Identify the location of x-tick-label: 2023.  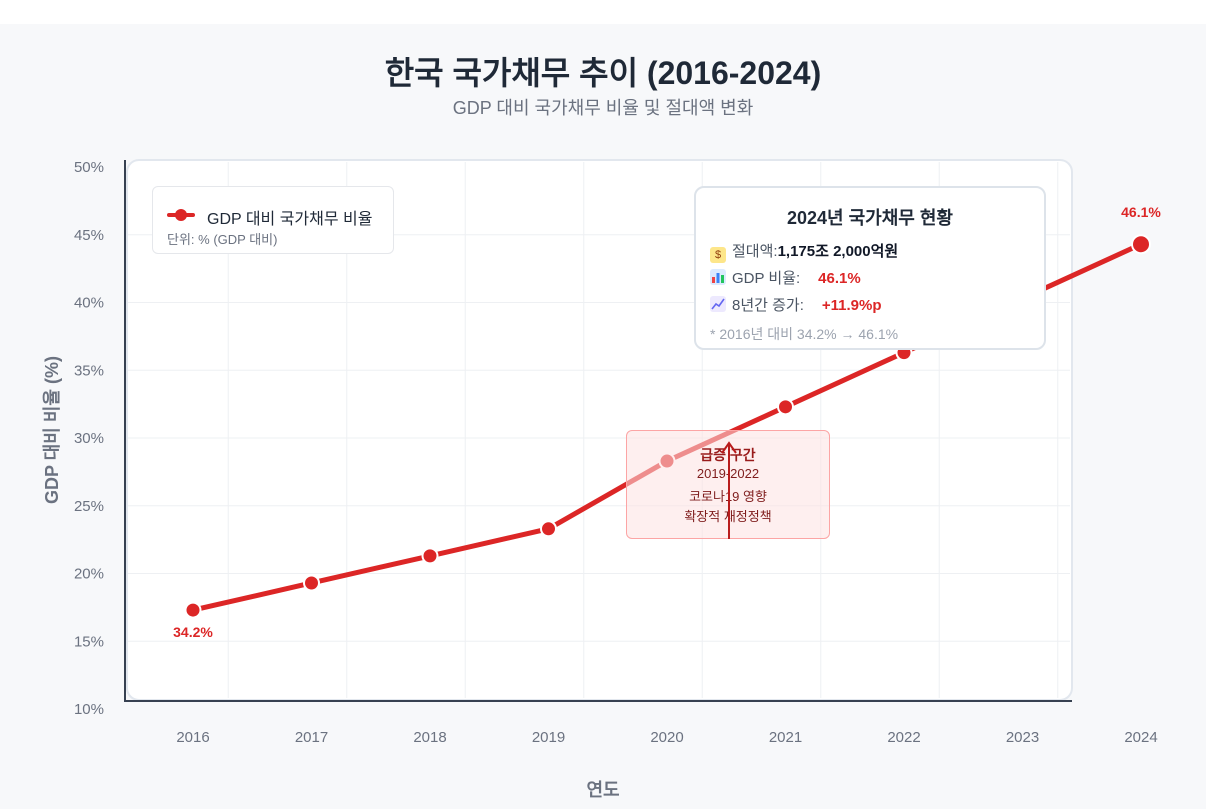
(1022, 737).